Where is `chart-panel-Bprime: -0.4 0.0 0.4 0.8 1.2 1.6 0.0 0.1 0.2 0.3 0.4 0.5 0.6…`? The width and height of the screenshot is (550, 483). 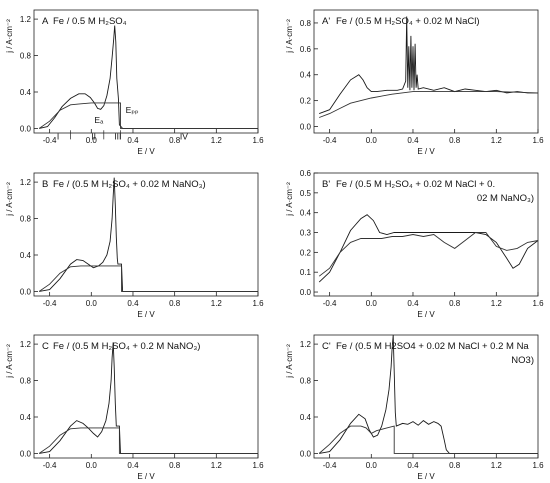 chart-panel-Bprime: -0.4 0.0 0.4 0.8 1.2 1.6 0.0 0.1 0.2 0.3 0.4 0.5 0.6… is located at coordinates (414, 244).